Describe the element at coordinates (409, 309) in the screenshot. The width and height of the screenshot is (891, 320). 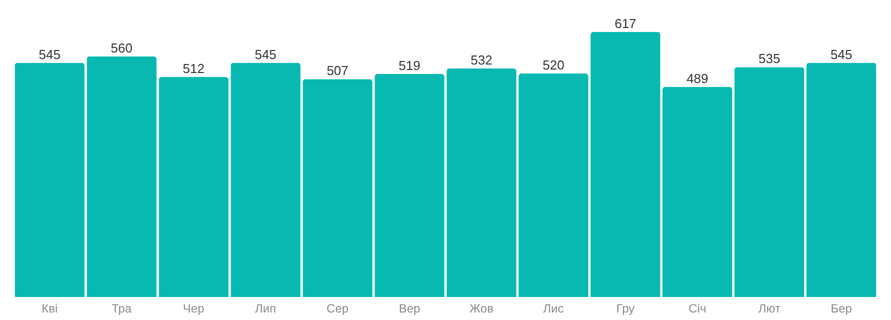
I see `x-tick-label: Вер` at that location.